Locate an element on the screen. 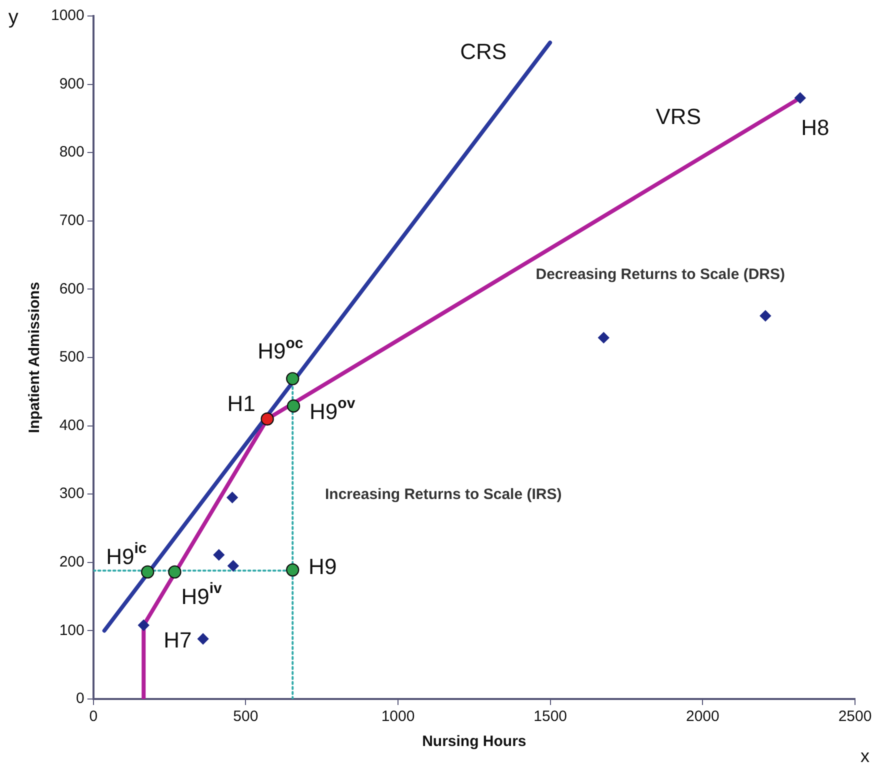 This screenshot has width=880, height=763. annotation: H8 is located at coordinates (815, 127).